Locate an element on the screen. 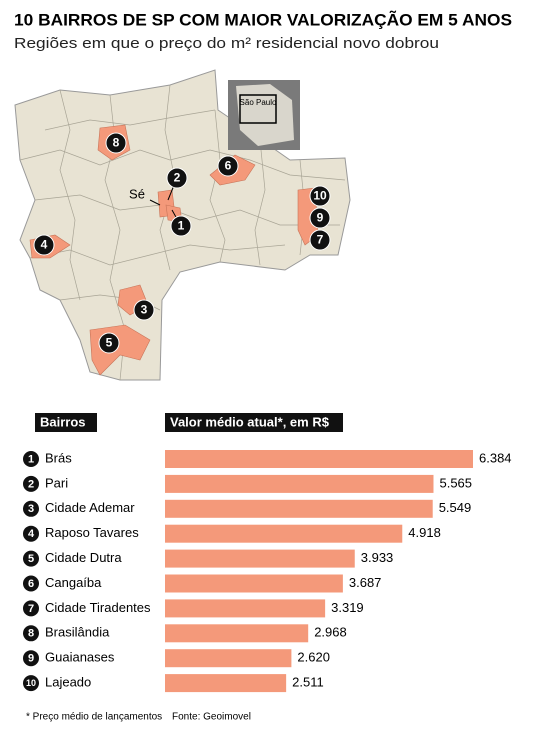 Image resolution: width=550 pixels, height=736 pixels. rank-label: 10 is located at coordinates (31, 683).